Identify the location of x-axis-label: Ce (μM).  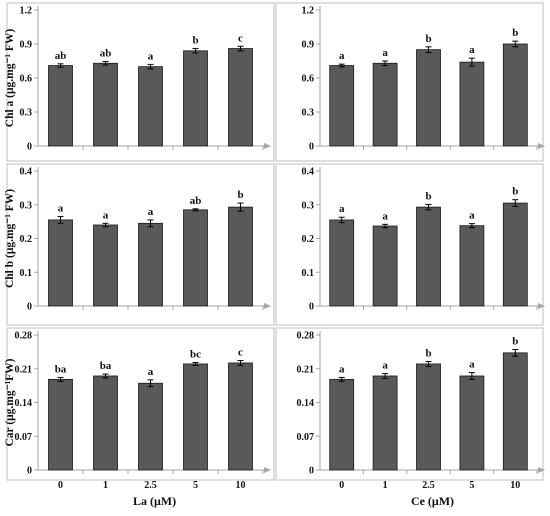
(432, 501).